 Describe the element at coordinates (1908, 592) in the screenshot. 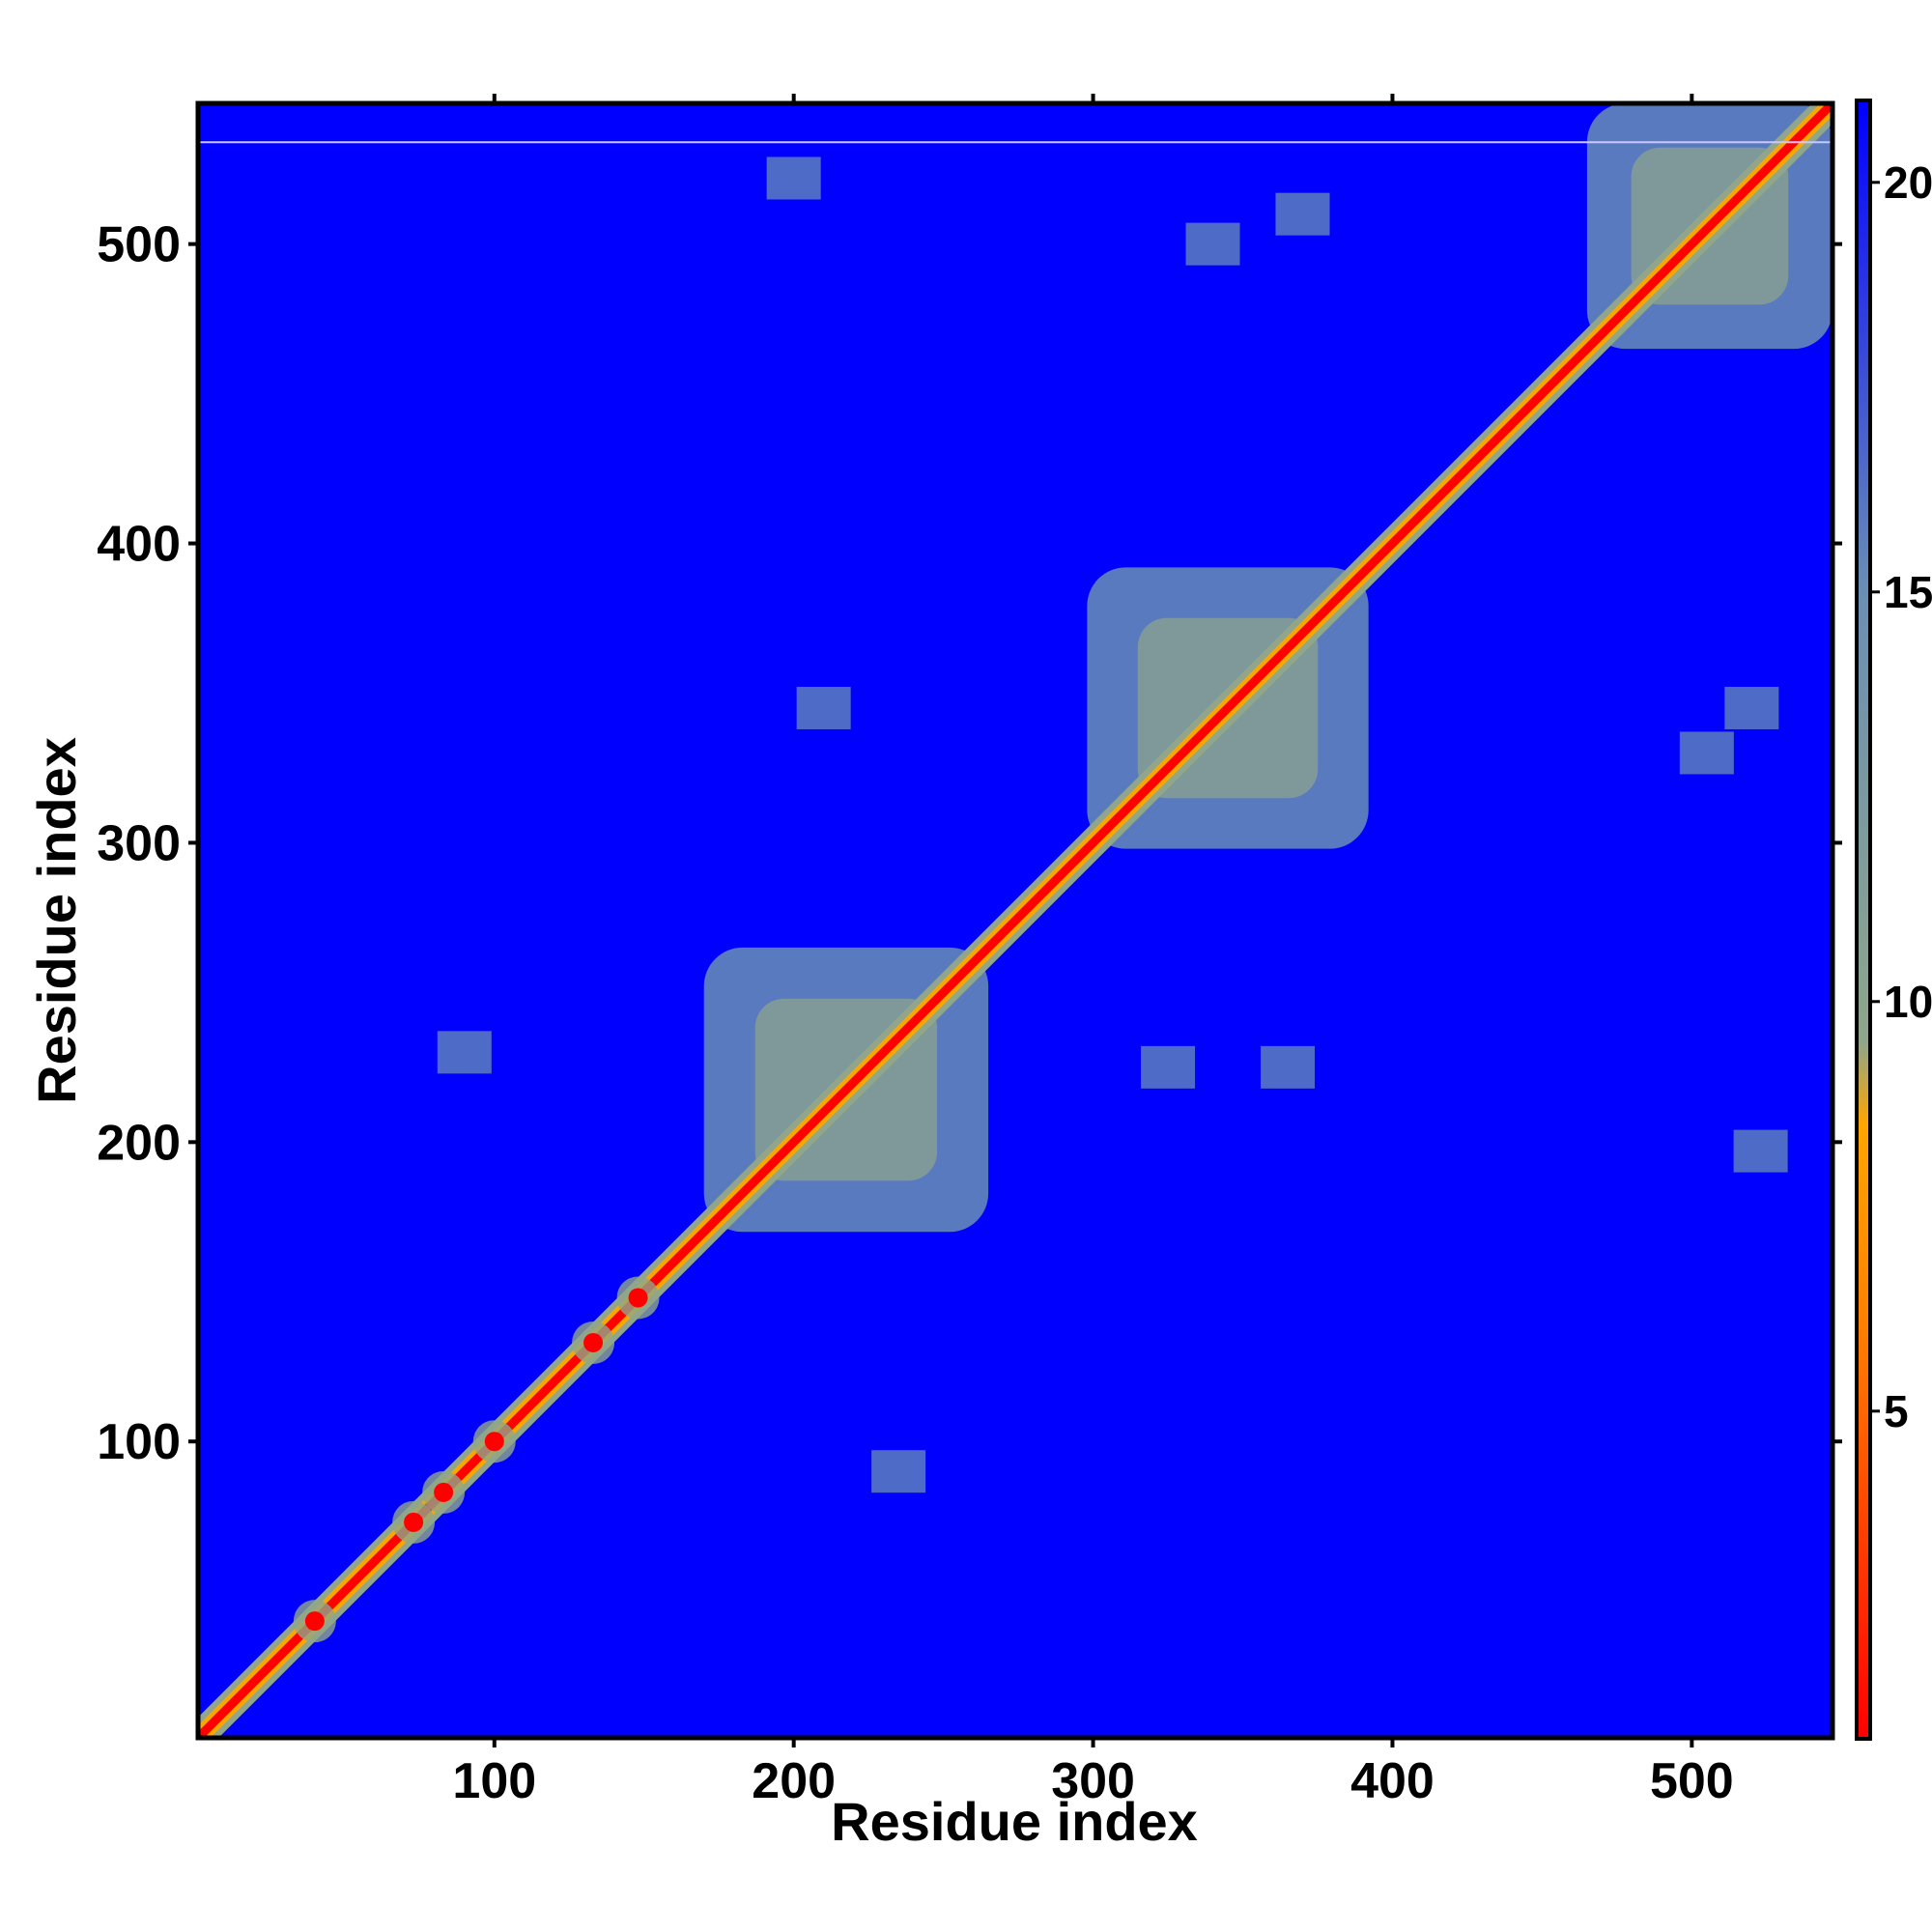

I see `colorbar-tick-label: 15` at that location.